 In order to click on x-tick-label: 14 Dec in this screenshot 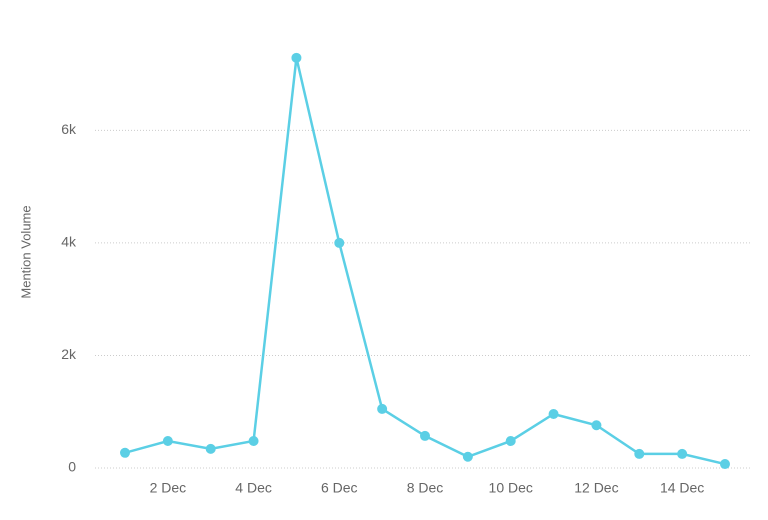, I will do `click(682, 488)`.